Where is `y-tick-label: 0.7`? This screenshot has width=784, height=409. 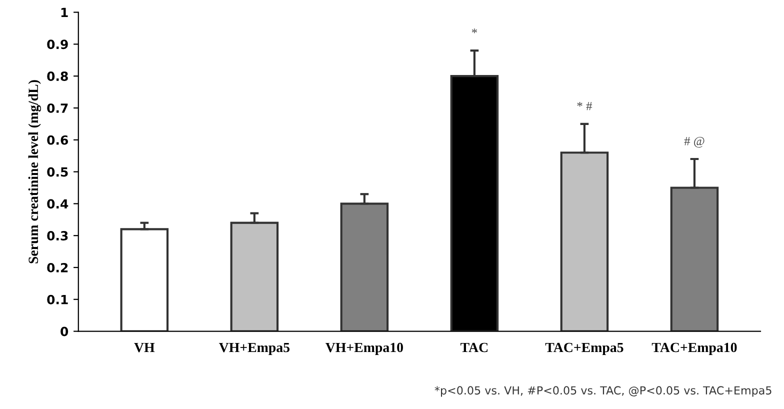 y-tick-label: 0.7 is located at coordinates (57, 108).